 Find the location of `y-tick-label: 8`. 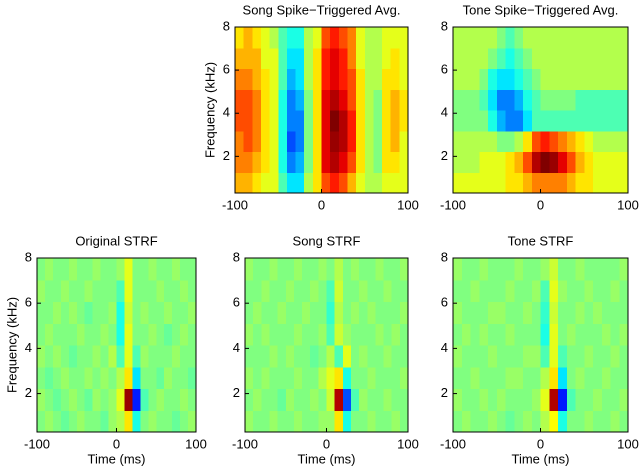

y-tick-label: 8 is located at coordinates (444, 256).